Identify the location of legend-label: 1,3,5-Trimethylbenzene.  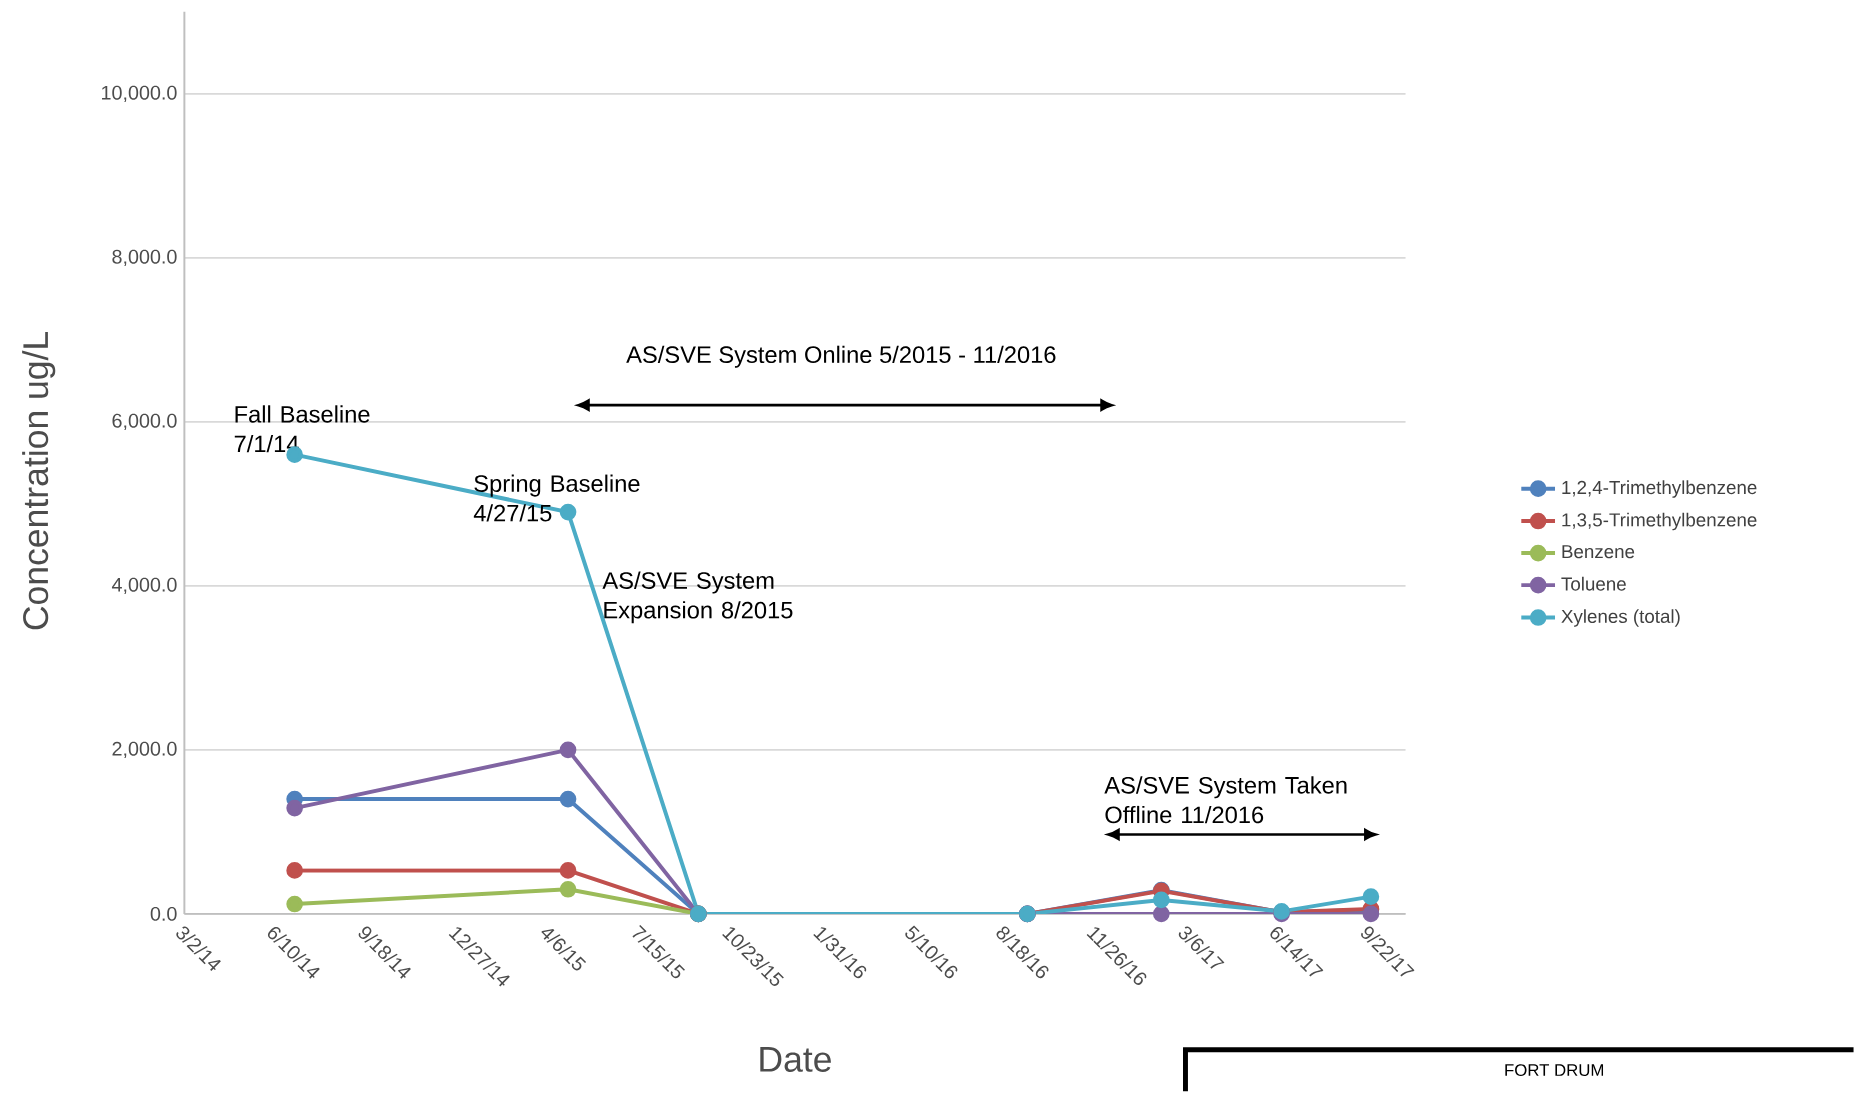
(1659, 521).